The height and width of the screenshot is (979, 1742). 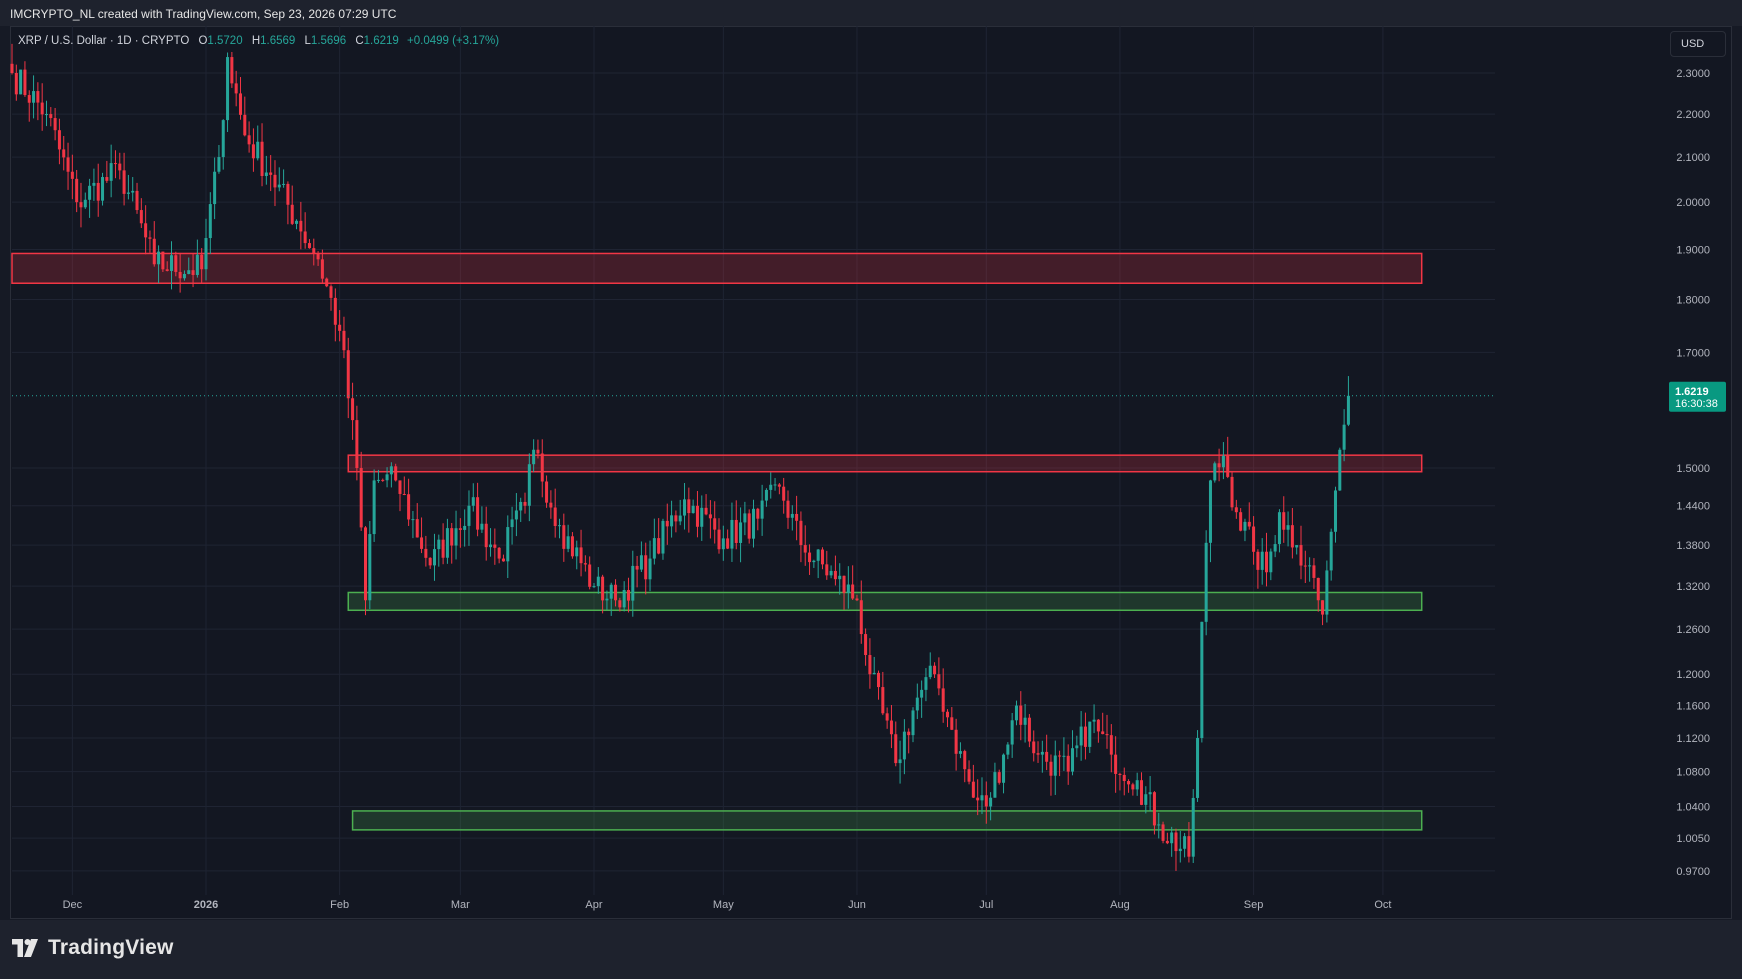 I want to click on high-value: 1.6569, so click(x=278, y=41).